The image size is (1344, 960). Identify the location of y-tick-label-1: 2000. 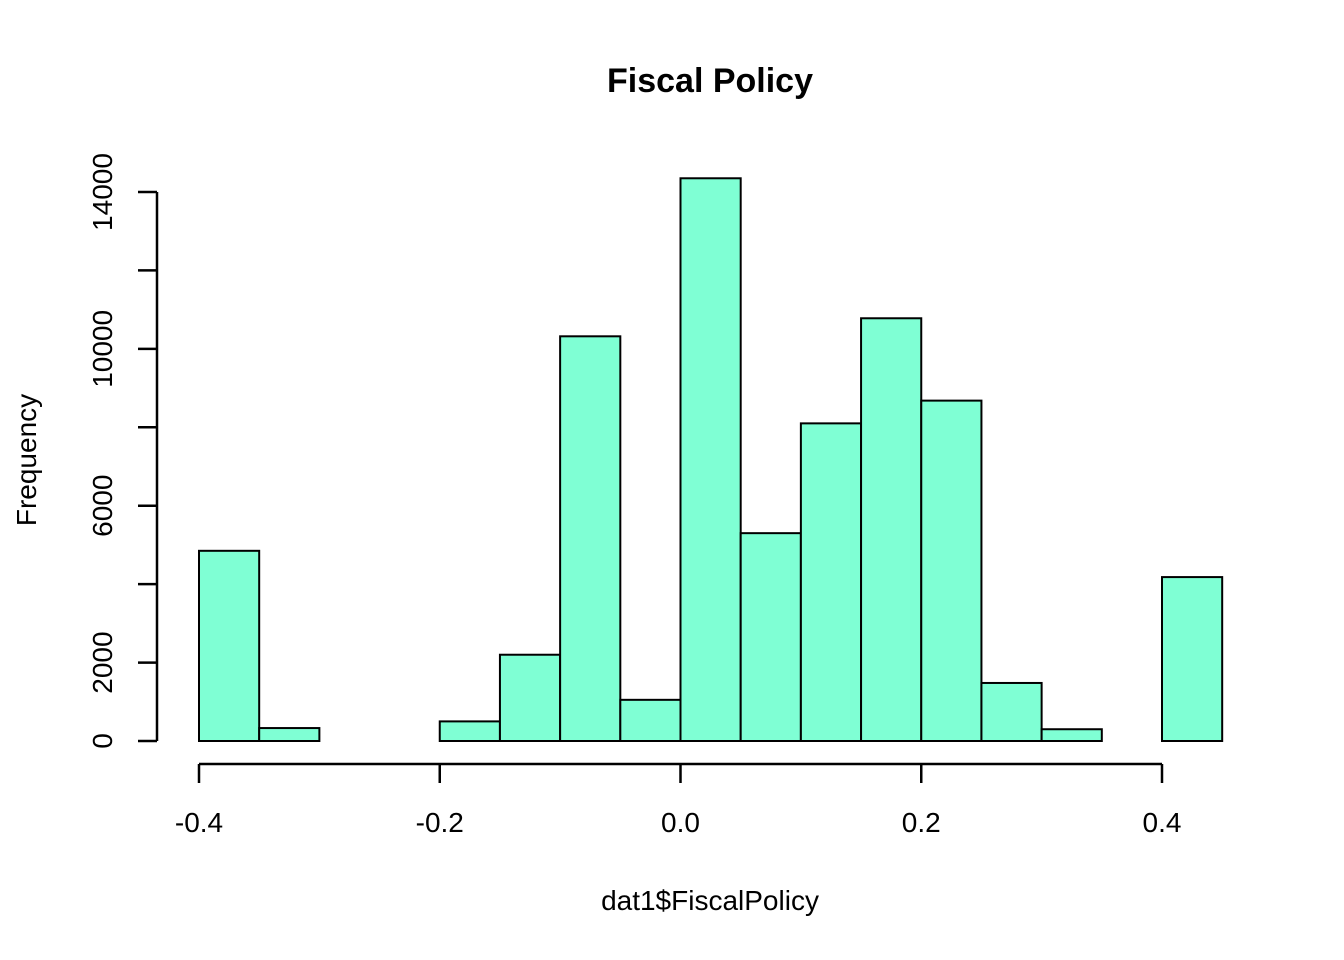
(102, 662).